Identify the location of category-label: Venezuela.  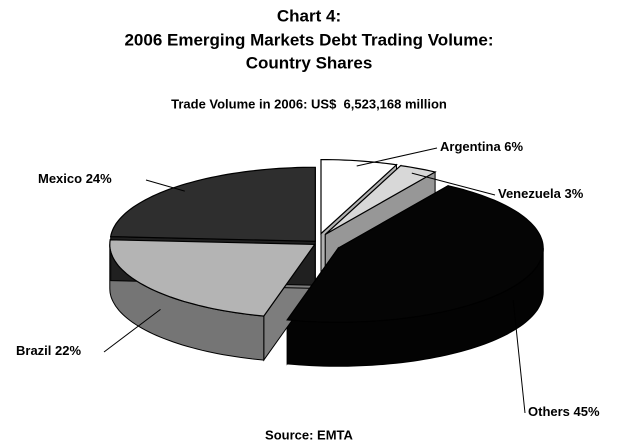
(530, 193).